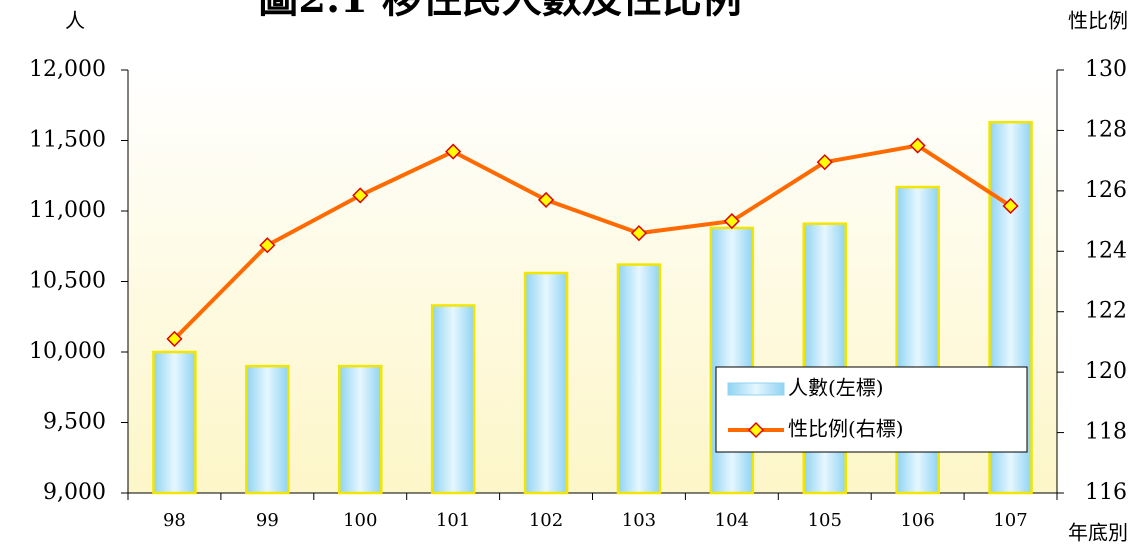 The height and width of the screenshot is (547, 1147). What do you see at coordinates (267, 520) in the screenshot?
I see `x-tick-label: 99` at bounding box center [267, 520].